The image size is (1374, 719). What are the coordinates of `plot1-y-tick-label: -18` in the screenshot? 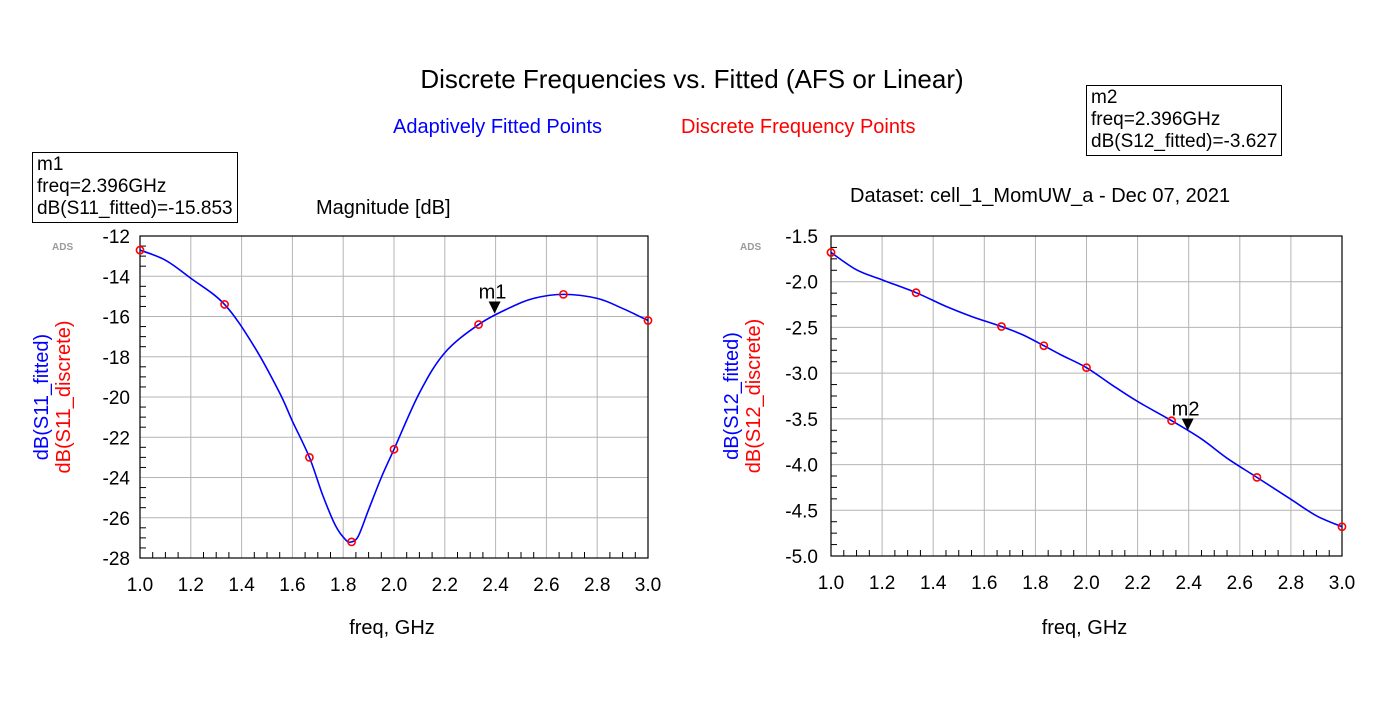 It's located at (116, 358).